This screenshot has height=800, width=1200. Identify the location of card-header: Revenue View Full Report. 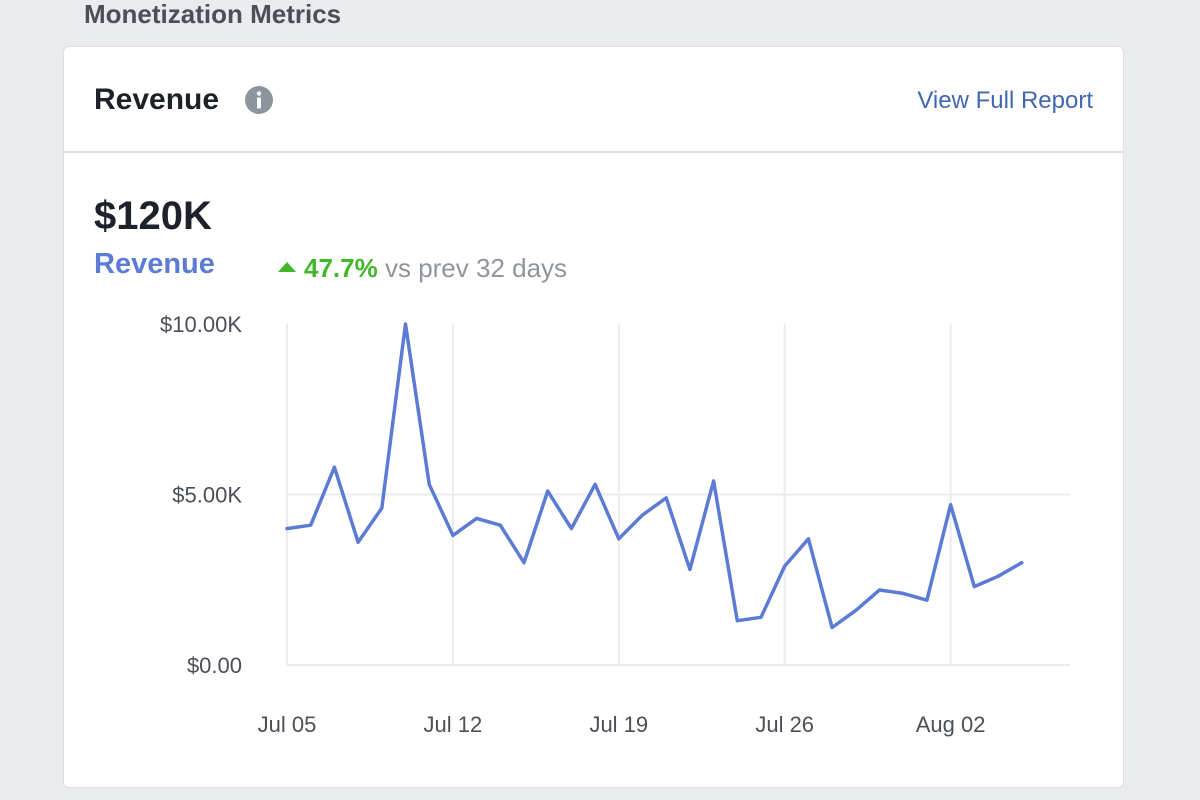
(593, 100).